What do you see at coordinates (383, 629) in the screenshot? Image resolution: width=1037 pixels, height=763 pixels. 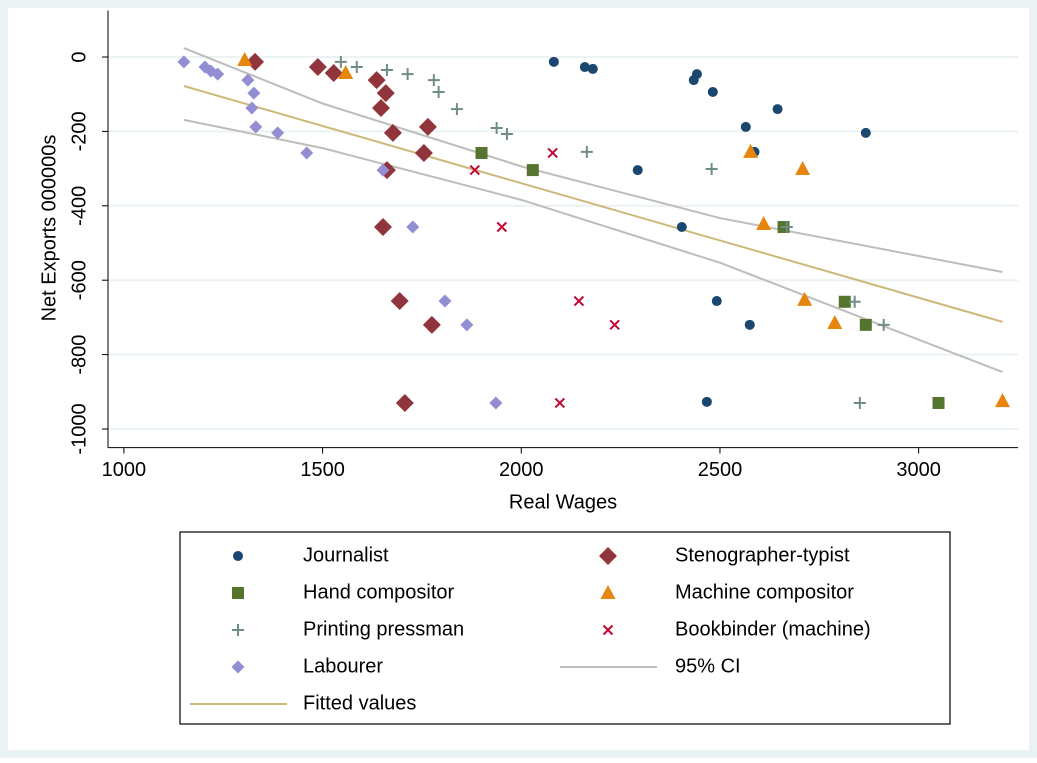 I see `legend-label: Printing pressman` at bounding box center [383, 629].